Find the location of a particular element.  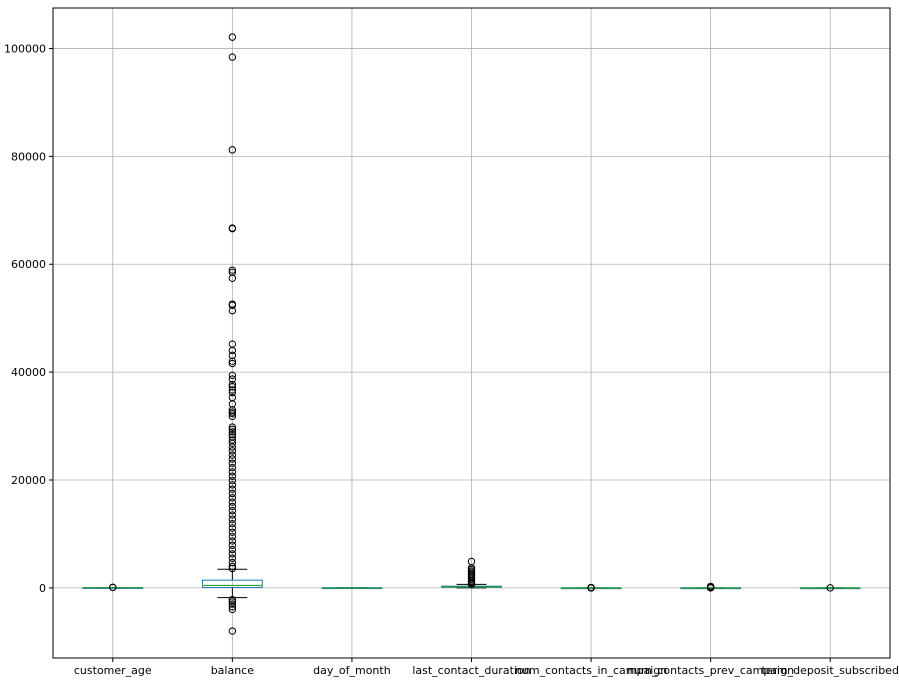

x-tick-label: customer_age is located at coordinates (113, 670).